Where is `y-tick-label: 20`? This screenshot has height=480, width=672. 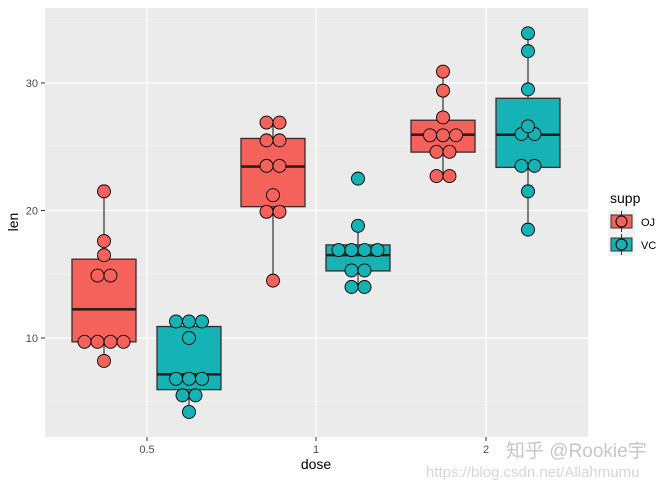 y-tick-label: 20 is located at coordinates (32, 212).